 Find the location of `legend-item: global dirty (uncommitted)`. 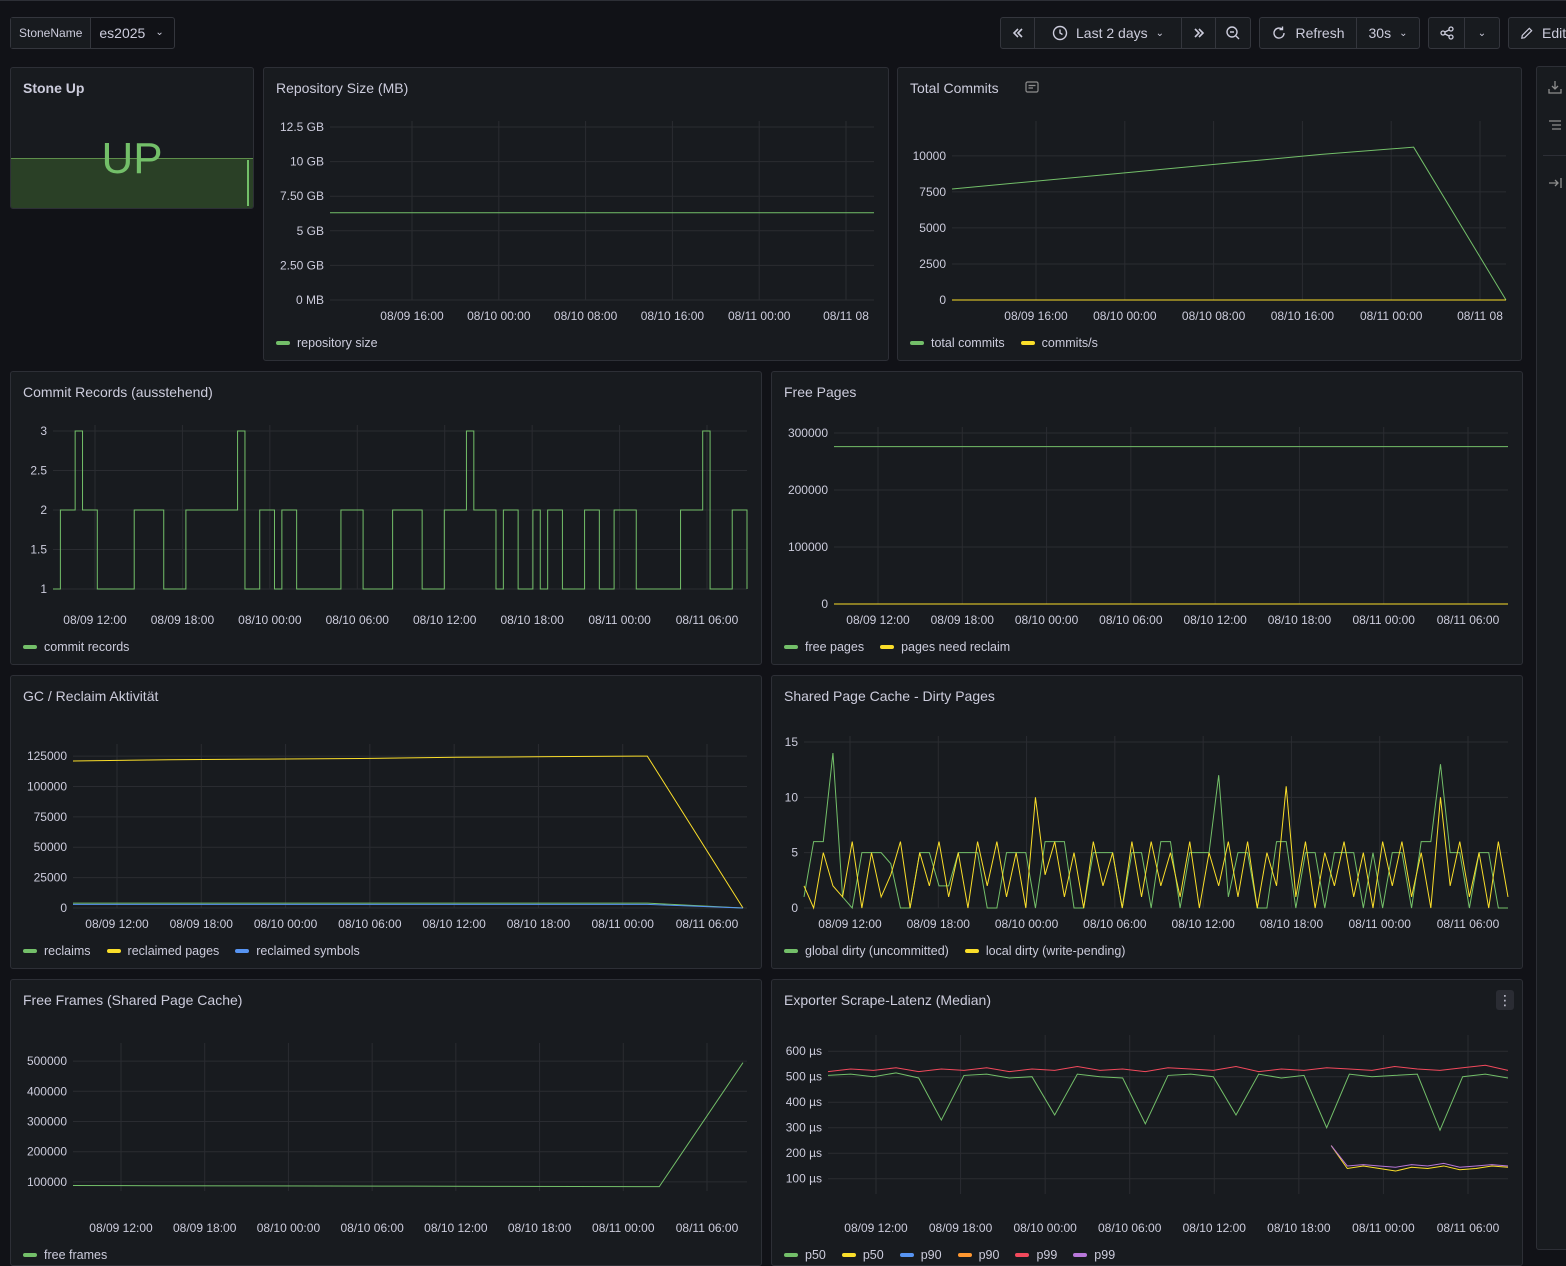

legend-item: global dirty (uncommitted) is located at coordinates (866, 951).